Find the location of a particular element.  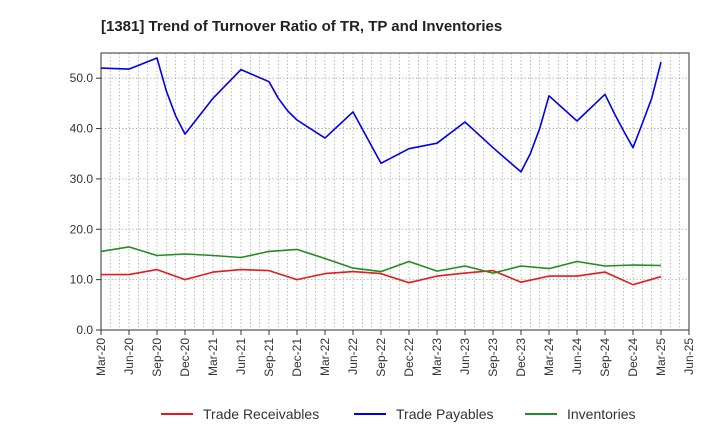

x-tick-label: Sep-23 is located at coordinates (493, 357).